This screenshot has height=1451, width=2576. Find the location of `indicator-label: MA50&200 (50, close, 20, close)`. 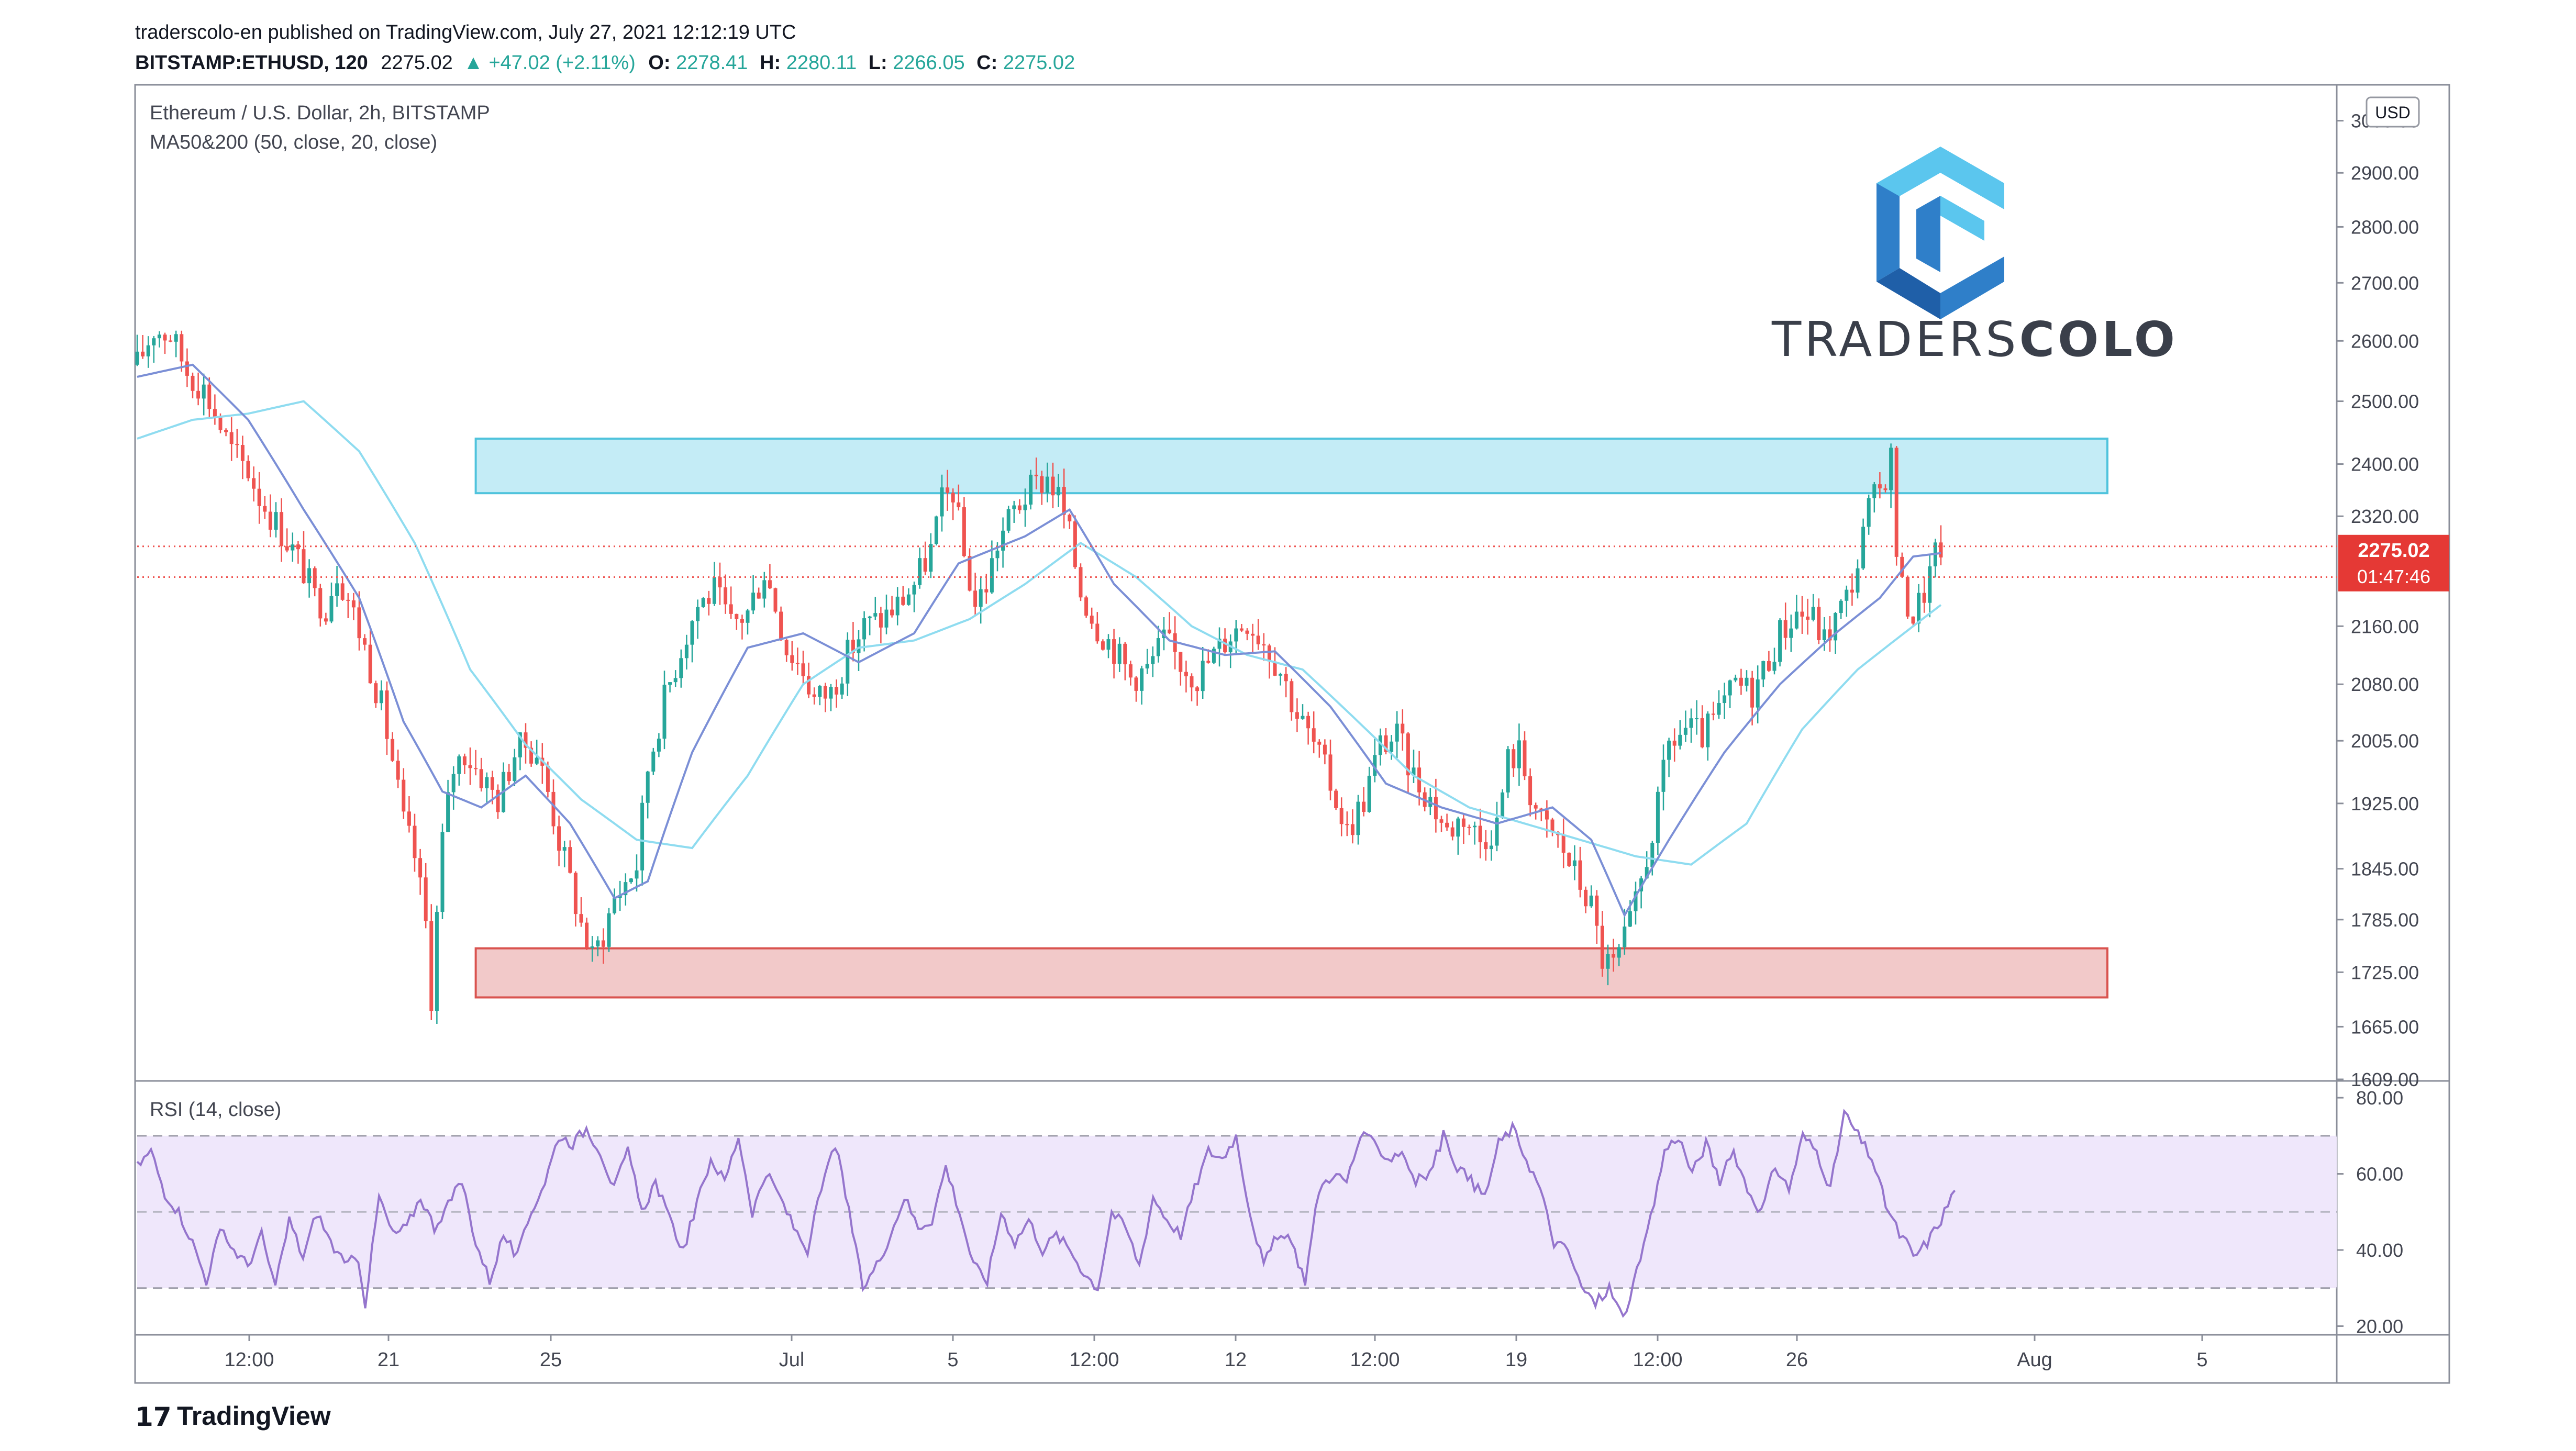

indicator-label: MA50&200 (50, close, 20, close) is located at coordinates (293, 142).